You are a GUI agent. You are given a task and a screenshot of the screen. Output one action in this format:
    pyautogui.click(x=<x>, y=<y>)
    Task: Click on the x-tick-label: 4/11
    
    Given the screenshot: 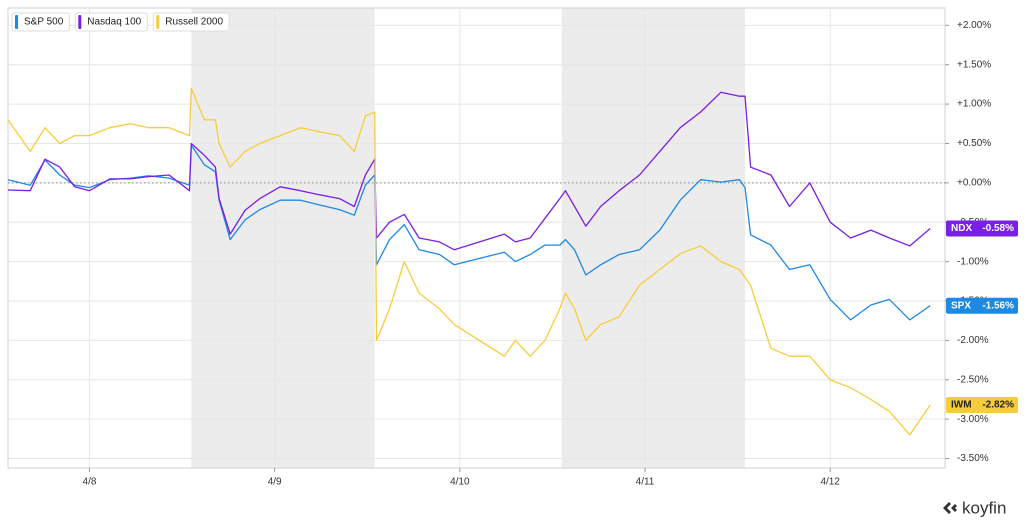 What is the action you would take?
    pyautogui.click(x=645, y=482)
    